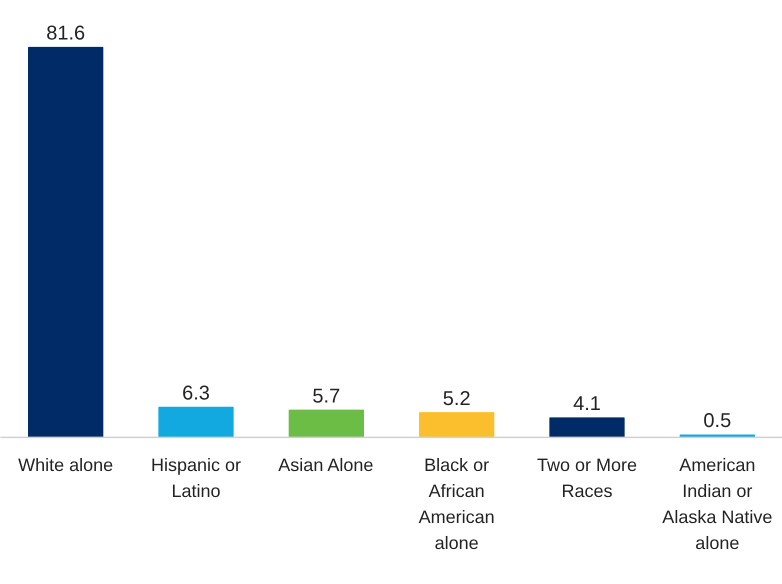 This screenshot has width=782, height=584. What do you see at coordinates (326, 396) in the screenshot?
I see `data-label: 5.7` at bounding box center [326, 396].